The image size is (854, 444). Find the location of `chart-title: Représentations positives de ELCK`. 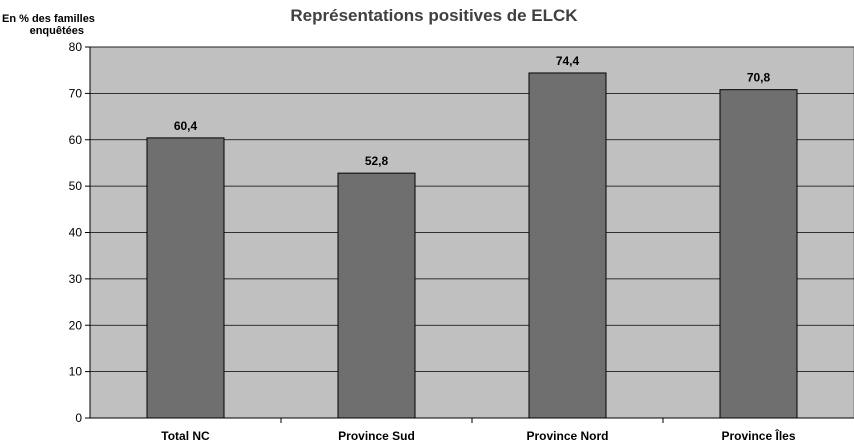

chart-title: Représentations positives de ELCK is located at coordinates (434, 15).